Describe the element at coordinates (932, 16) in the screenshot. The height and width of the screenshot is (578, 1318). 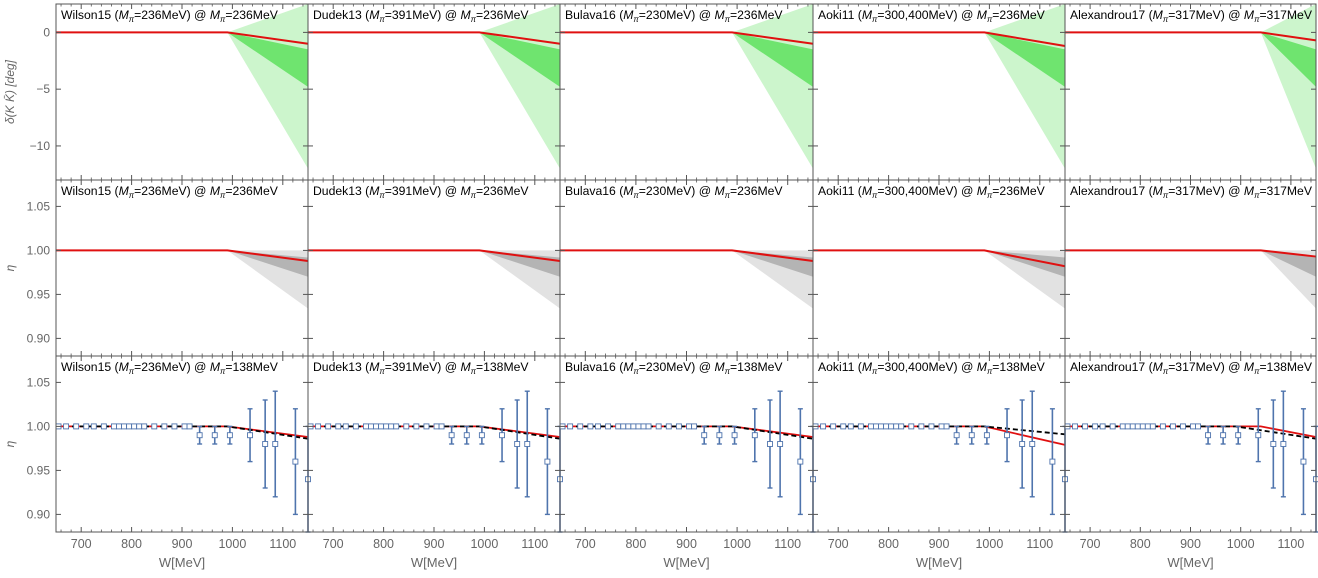
I see `panel-title: Aoki11 (Mπ=300,400MeV) @ Mπ=236MeV` at that location.